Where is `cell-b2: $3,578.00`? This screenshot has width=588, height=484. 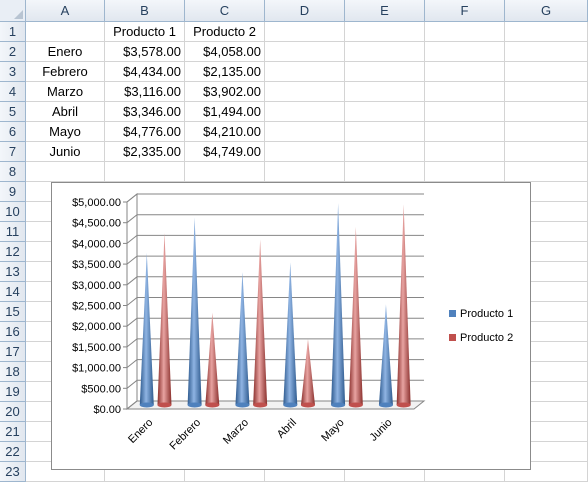
cell-b2: $3,578.00 is located at coordinates (145, 52).